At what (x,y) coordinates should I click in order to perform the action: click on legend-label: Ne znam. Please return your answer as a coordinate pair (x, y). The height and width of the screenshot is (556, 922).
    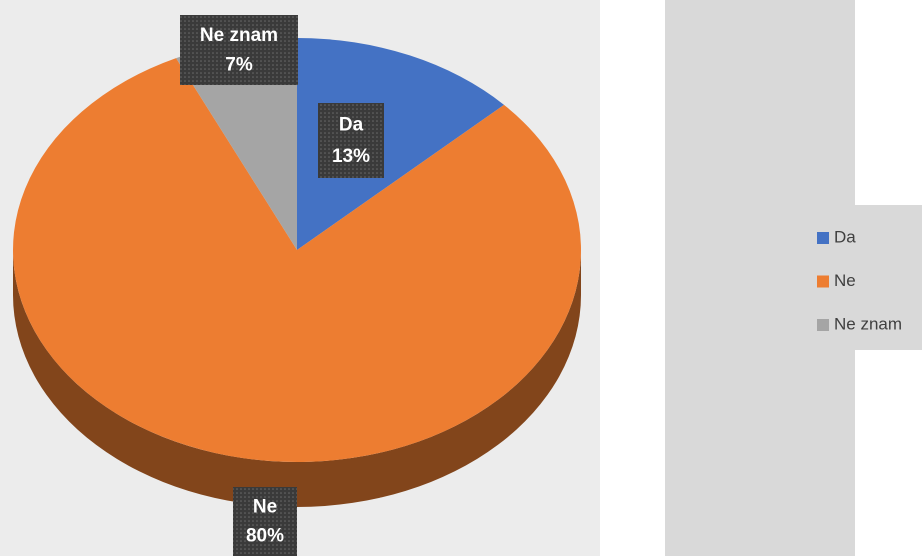
    Looking at the image, I should click on (868, 323).